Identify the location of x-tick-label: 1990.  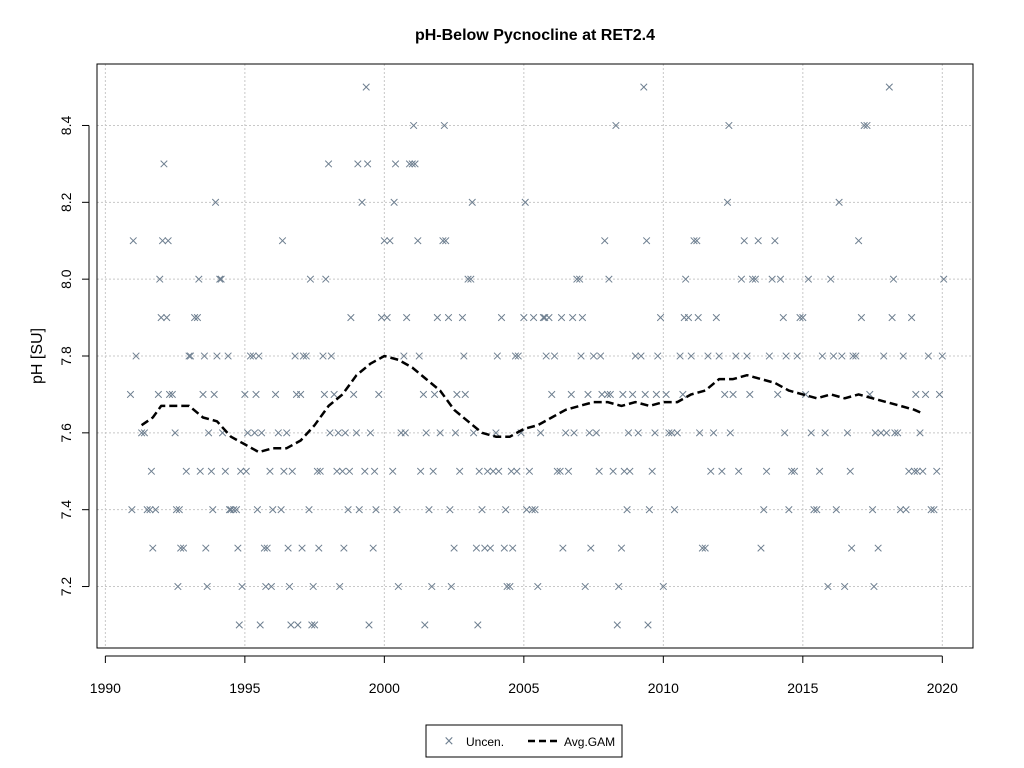
(105, 688).